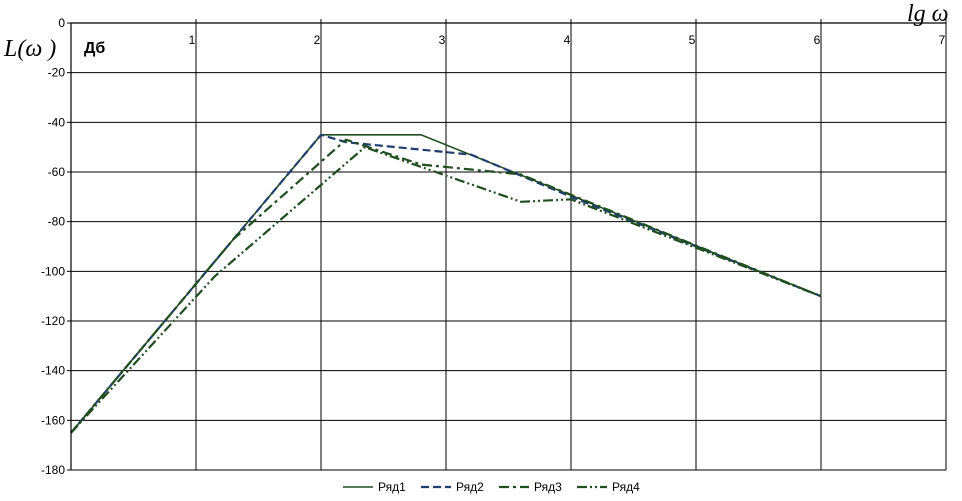  Describe the element at coordinates (61, 23) in the screenshot. I see `y-tick-label: 0` at that location.